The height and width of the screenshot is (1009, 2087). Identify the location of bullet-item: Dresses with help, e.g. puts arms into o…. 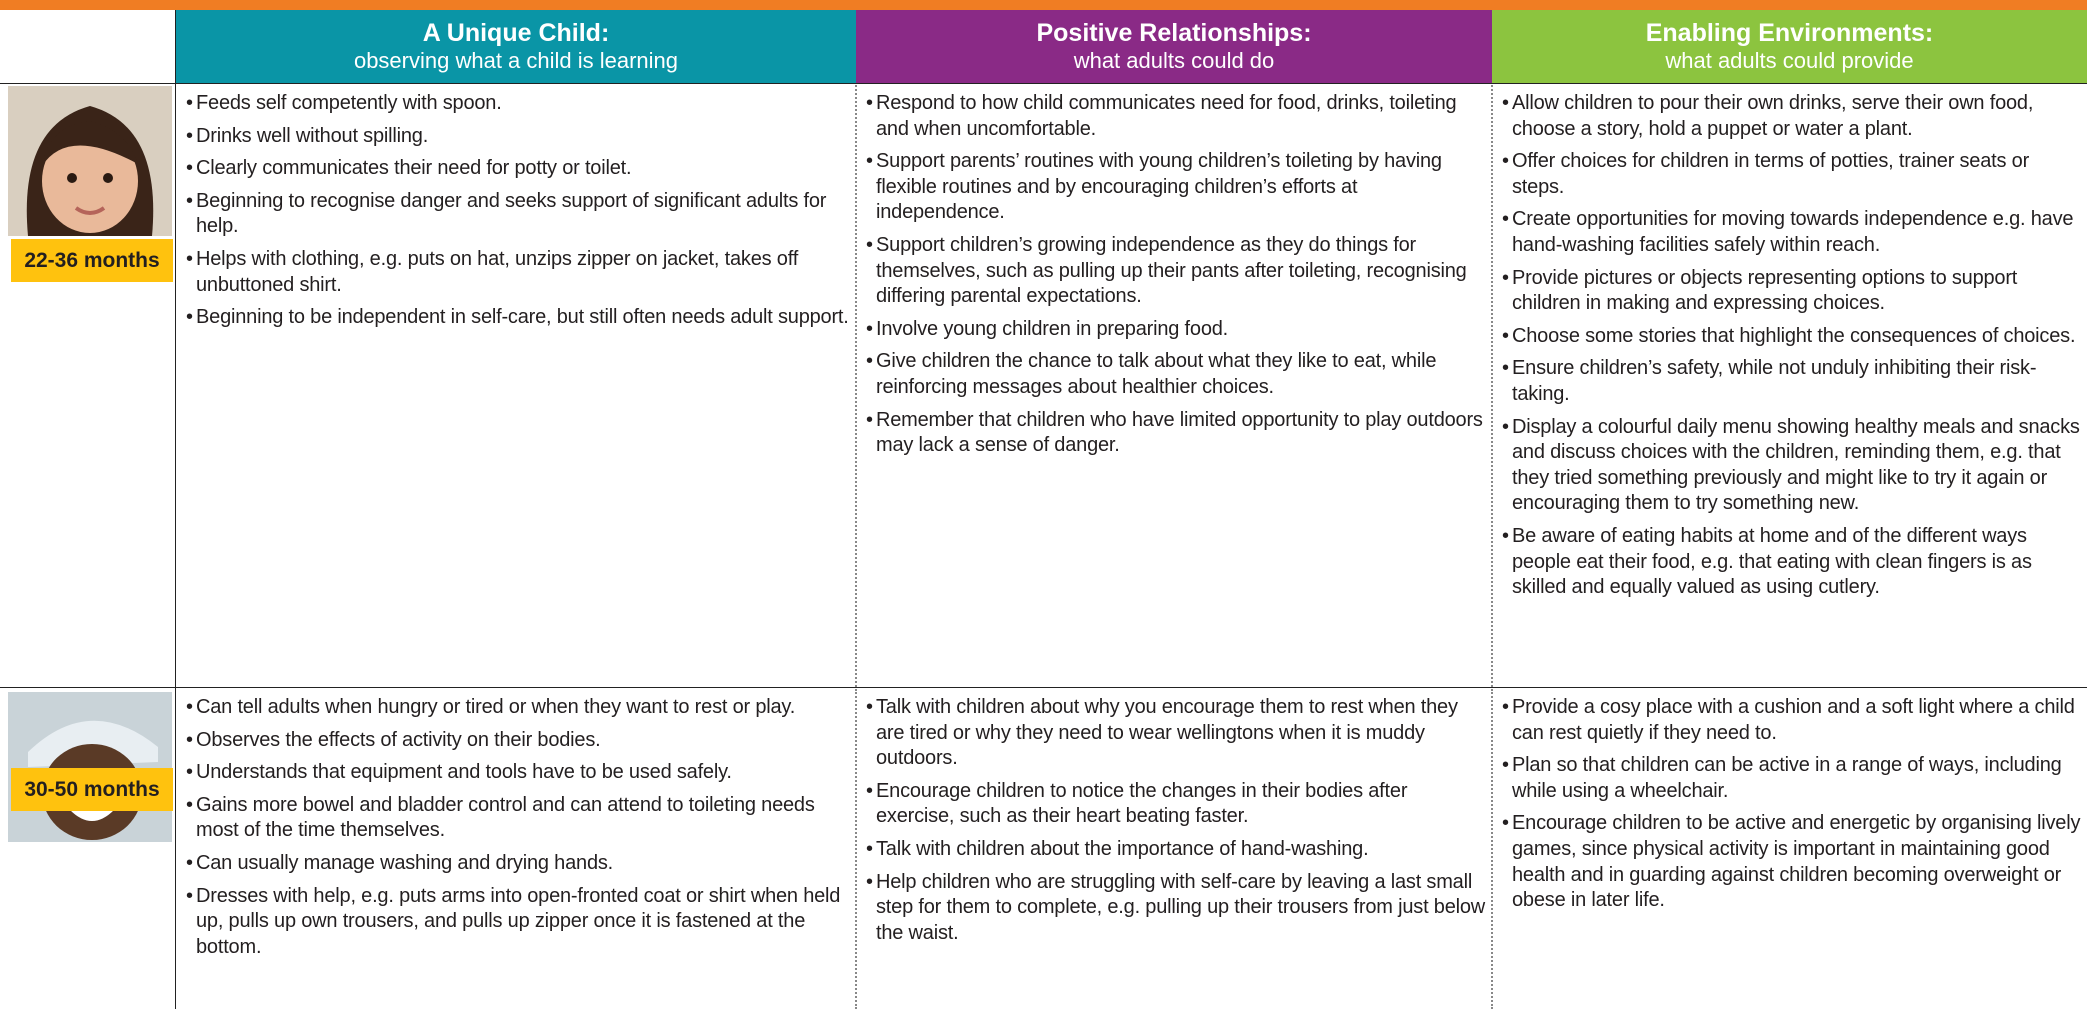
(518, 922).